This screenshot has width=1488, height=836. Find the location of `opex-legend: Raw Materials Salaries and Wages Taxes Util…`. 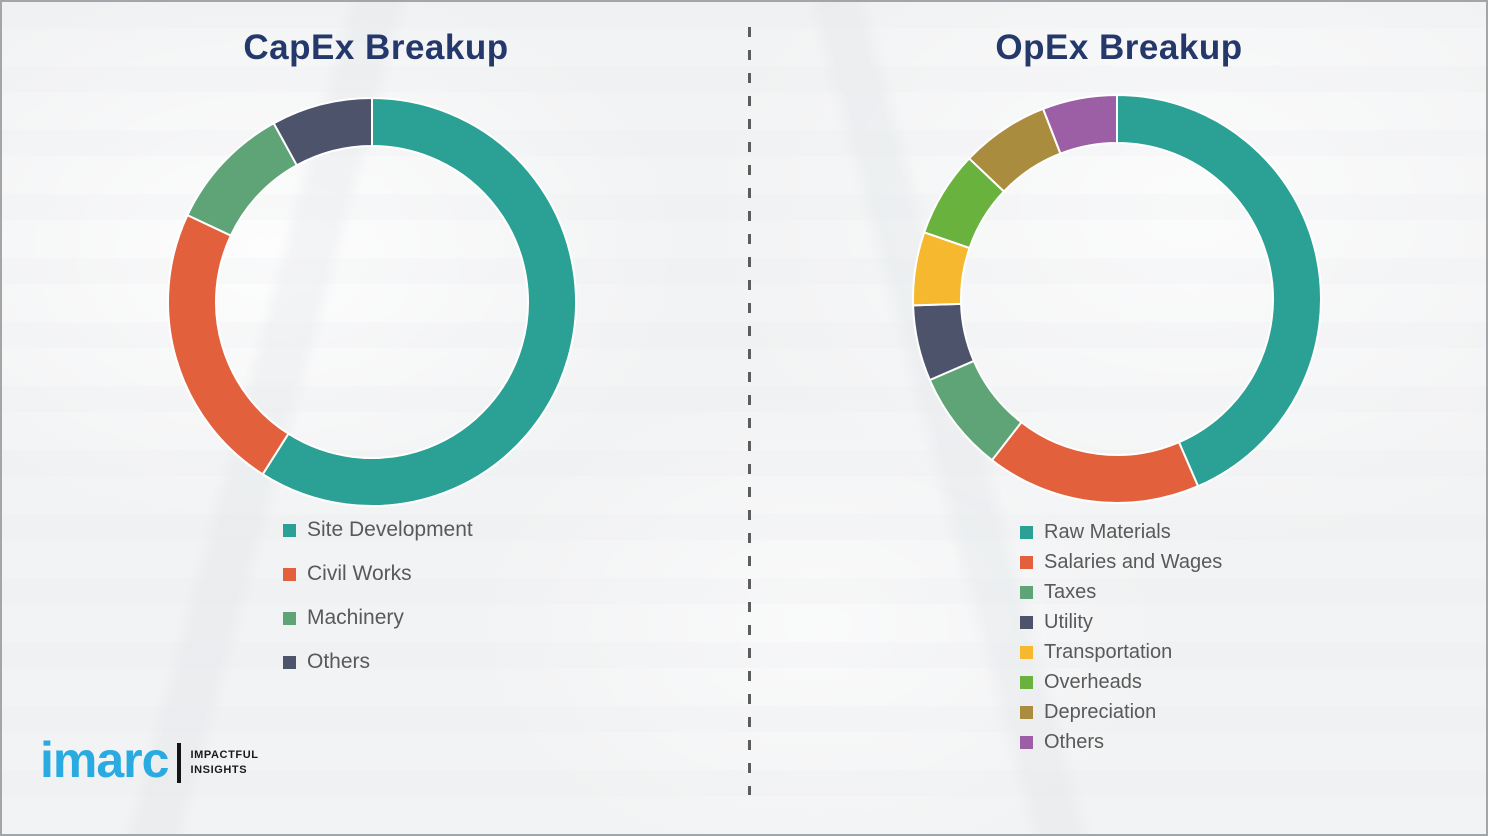

opex-legend: Raw Materials Salaries and Wages Taxes Util… is located at coordinates (1121, 640).